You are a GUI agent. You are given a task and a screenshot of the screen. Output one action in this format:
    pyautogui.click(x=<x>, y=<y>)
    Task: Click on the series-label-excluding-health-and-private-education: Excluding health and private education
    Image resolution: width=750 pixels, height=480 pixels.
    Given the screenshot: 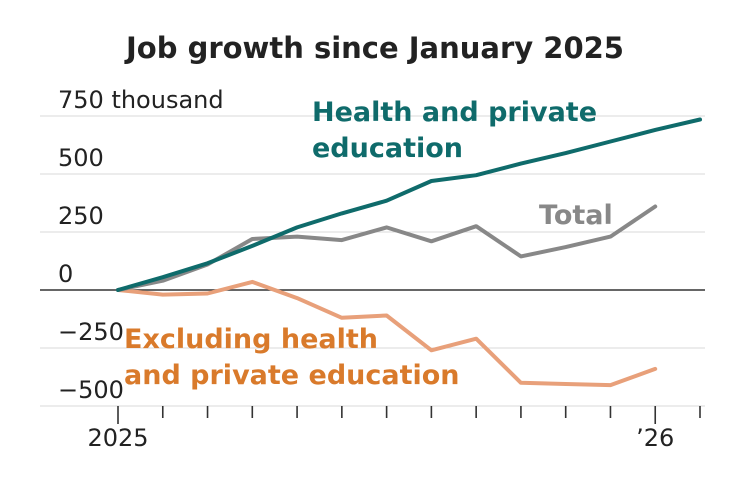 What is the action you would take?
    pyautogui.click(x=292, y=357)
    